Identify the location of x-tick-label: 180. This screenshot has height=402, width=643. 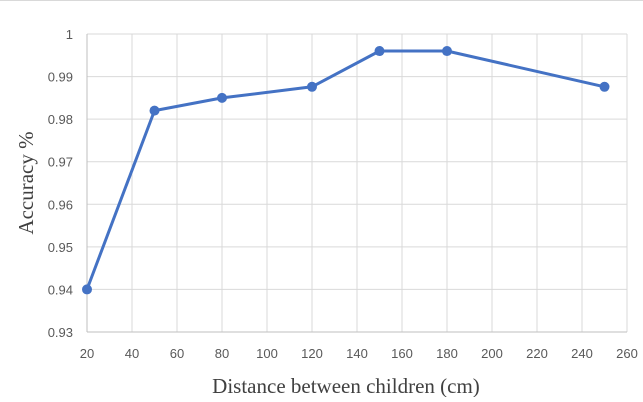
(447, 353).